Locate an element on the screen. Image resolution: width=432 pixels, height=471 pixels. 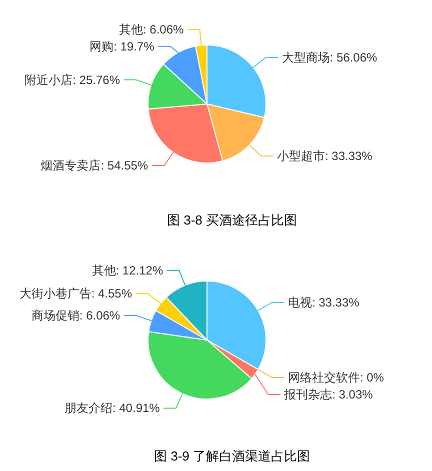
caption: 图 3-9 了解白酒渠道占比图 is located at coordinates (232, 456).